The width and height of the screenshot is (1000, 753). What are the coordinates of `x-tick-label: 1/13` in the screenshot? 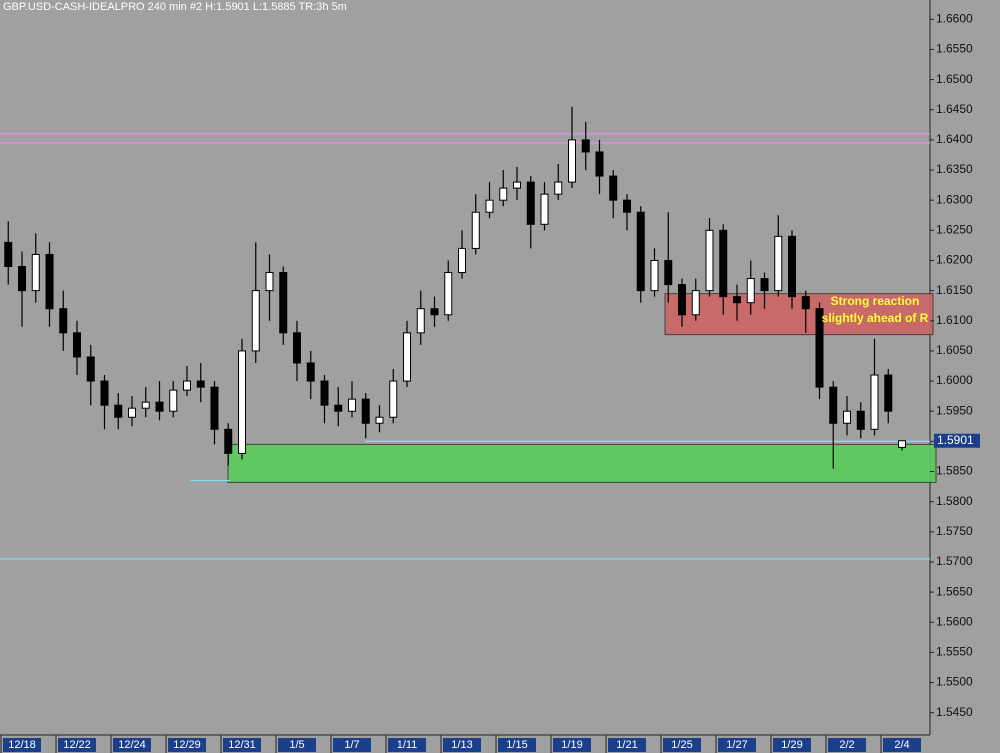 It's located at (461, 745).